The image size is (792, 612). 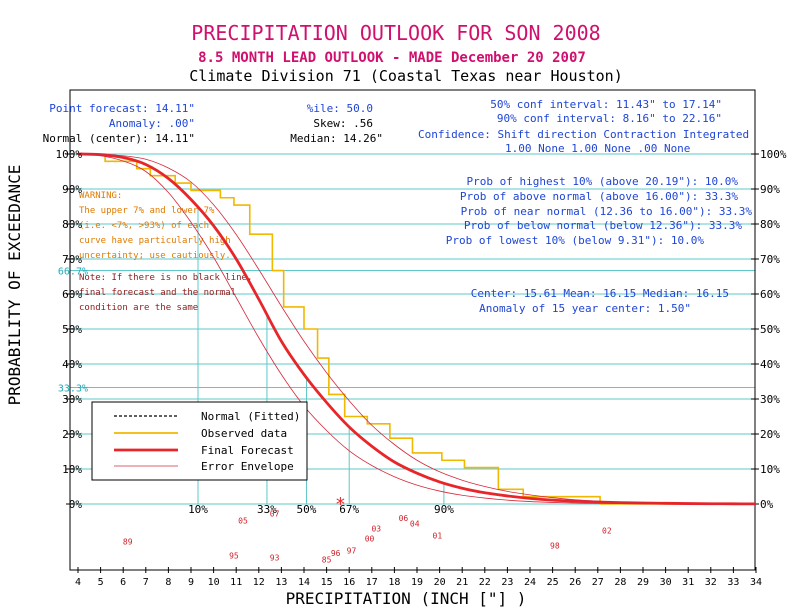 What do you see at coordinates (620, 582) in the screenshot?
I see `x-tick-label: 28` at bounding box center [620, 582].